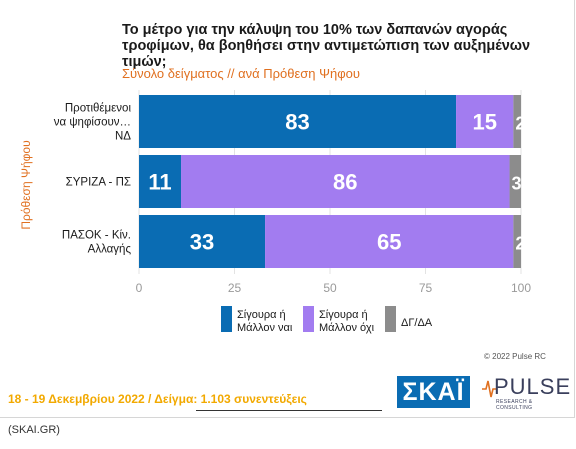 Image resolution: width=576 pixels, height=449 pixels. I want to click on data-label-0-1: 15, so click(484, 122).